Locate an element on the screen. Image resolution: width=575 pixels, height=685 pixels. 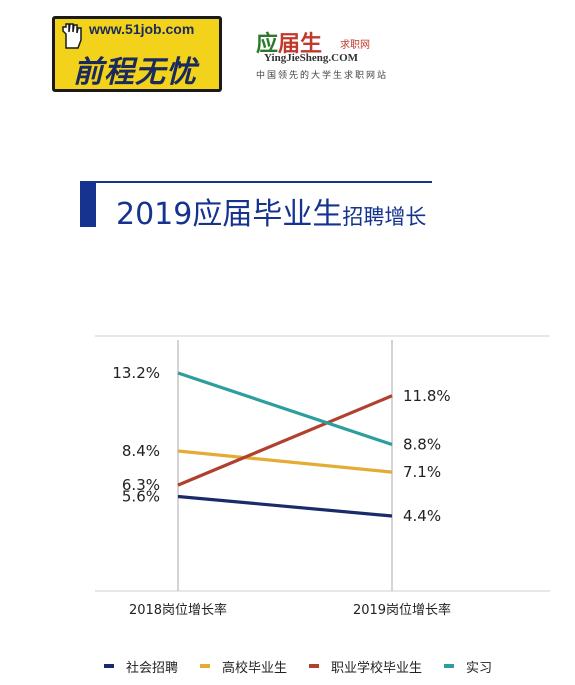
yingjiesheng-tagline: 中国领先的大学生求职网站 is located at coordinates (322, 76).